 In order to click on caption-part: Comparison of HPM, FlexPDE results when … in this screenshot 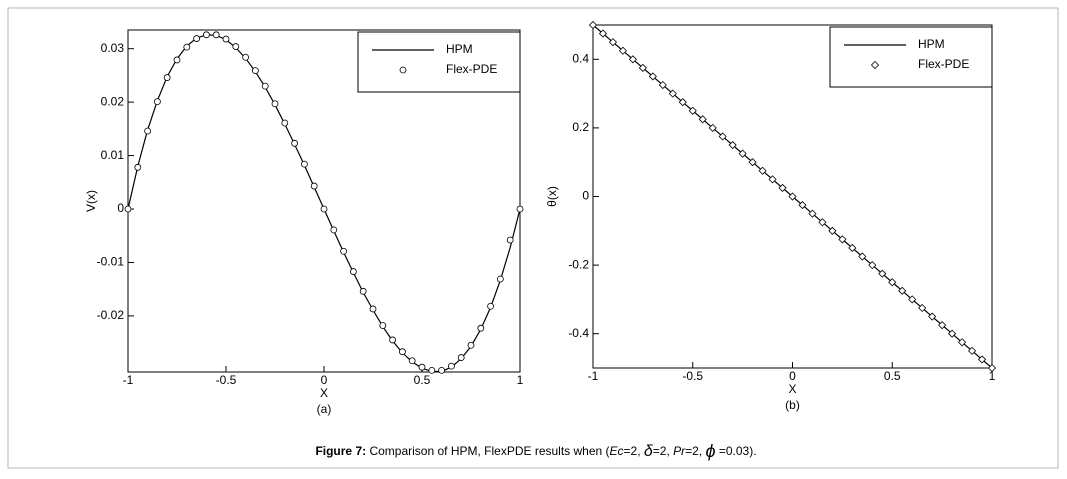, I will do `click(487, 451)`.